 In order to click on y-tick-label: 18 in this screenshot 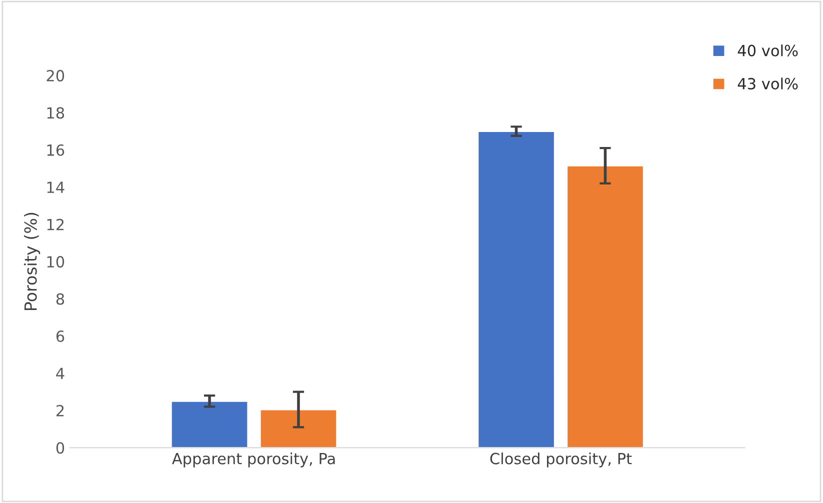, I will do `click(55, 113)`.